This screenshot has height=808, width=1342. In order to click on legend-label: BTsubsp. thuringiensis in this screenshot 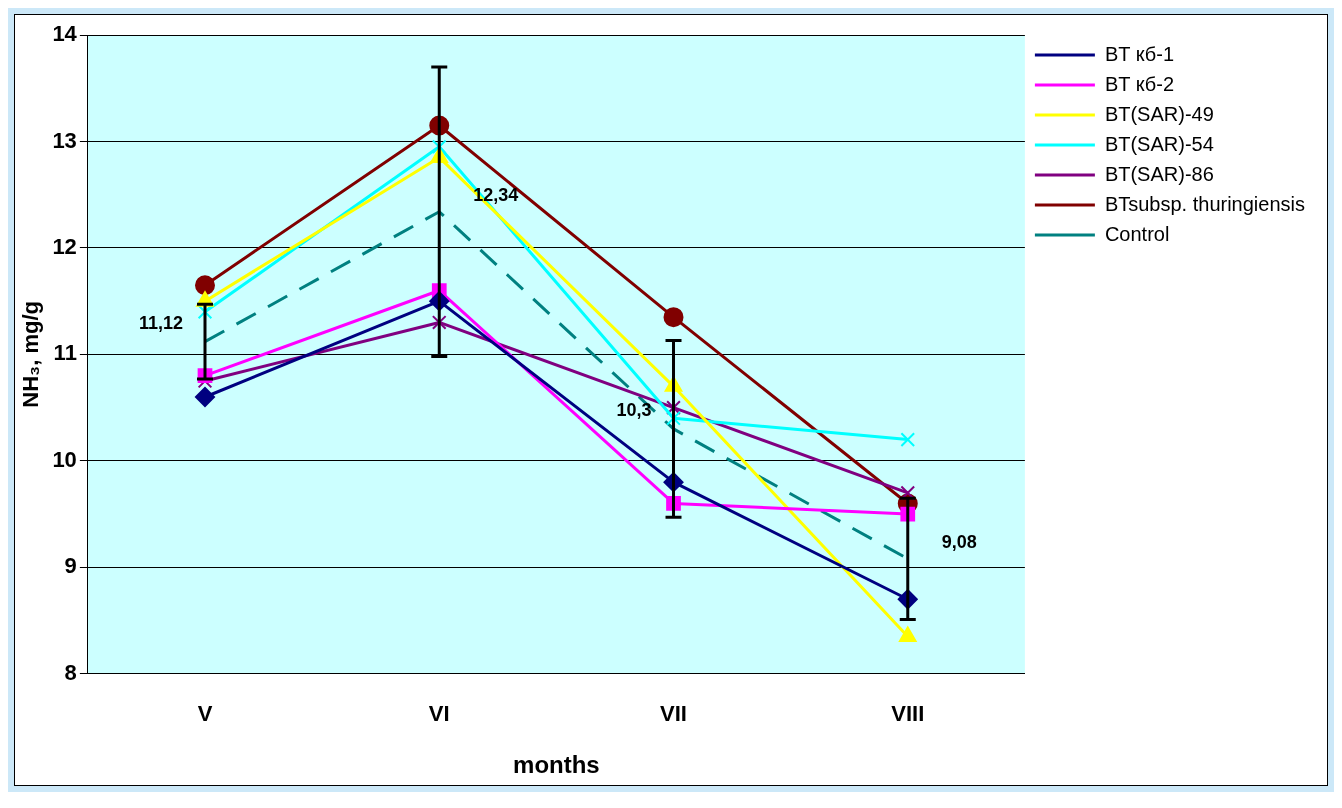, I will do `click(1204, 203)`.